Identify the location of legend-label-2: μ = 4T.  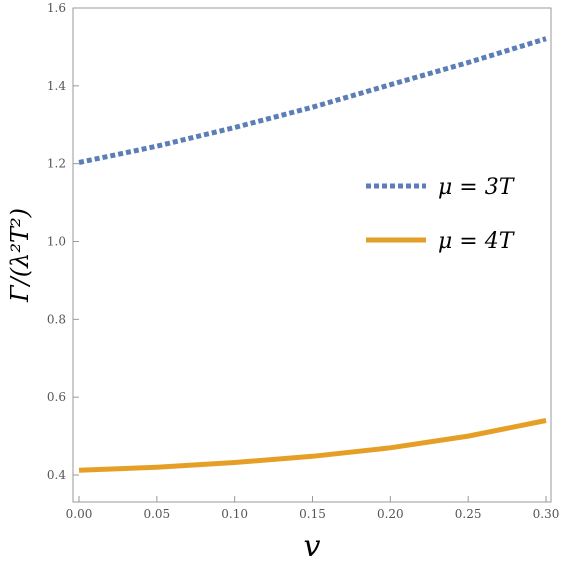
(477, 241).